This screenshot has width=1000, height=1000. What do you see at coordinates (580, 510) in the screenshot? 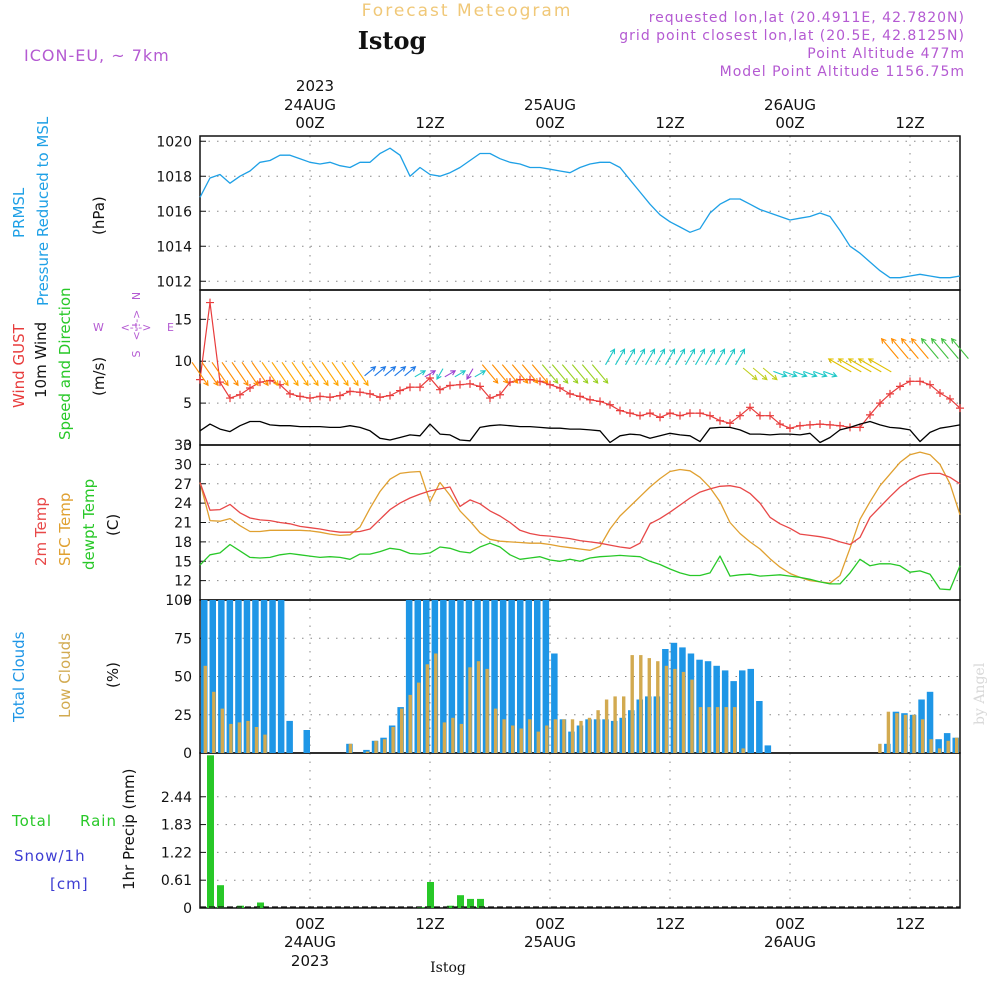
I see `temp-2m-line` at bounding box center [580, 510].